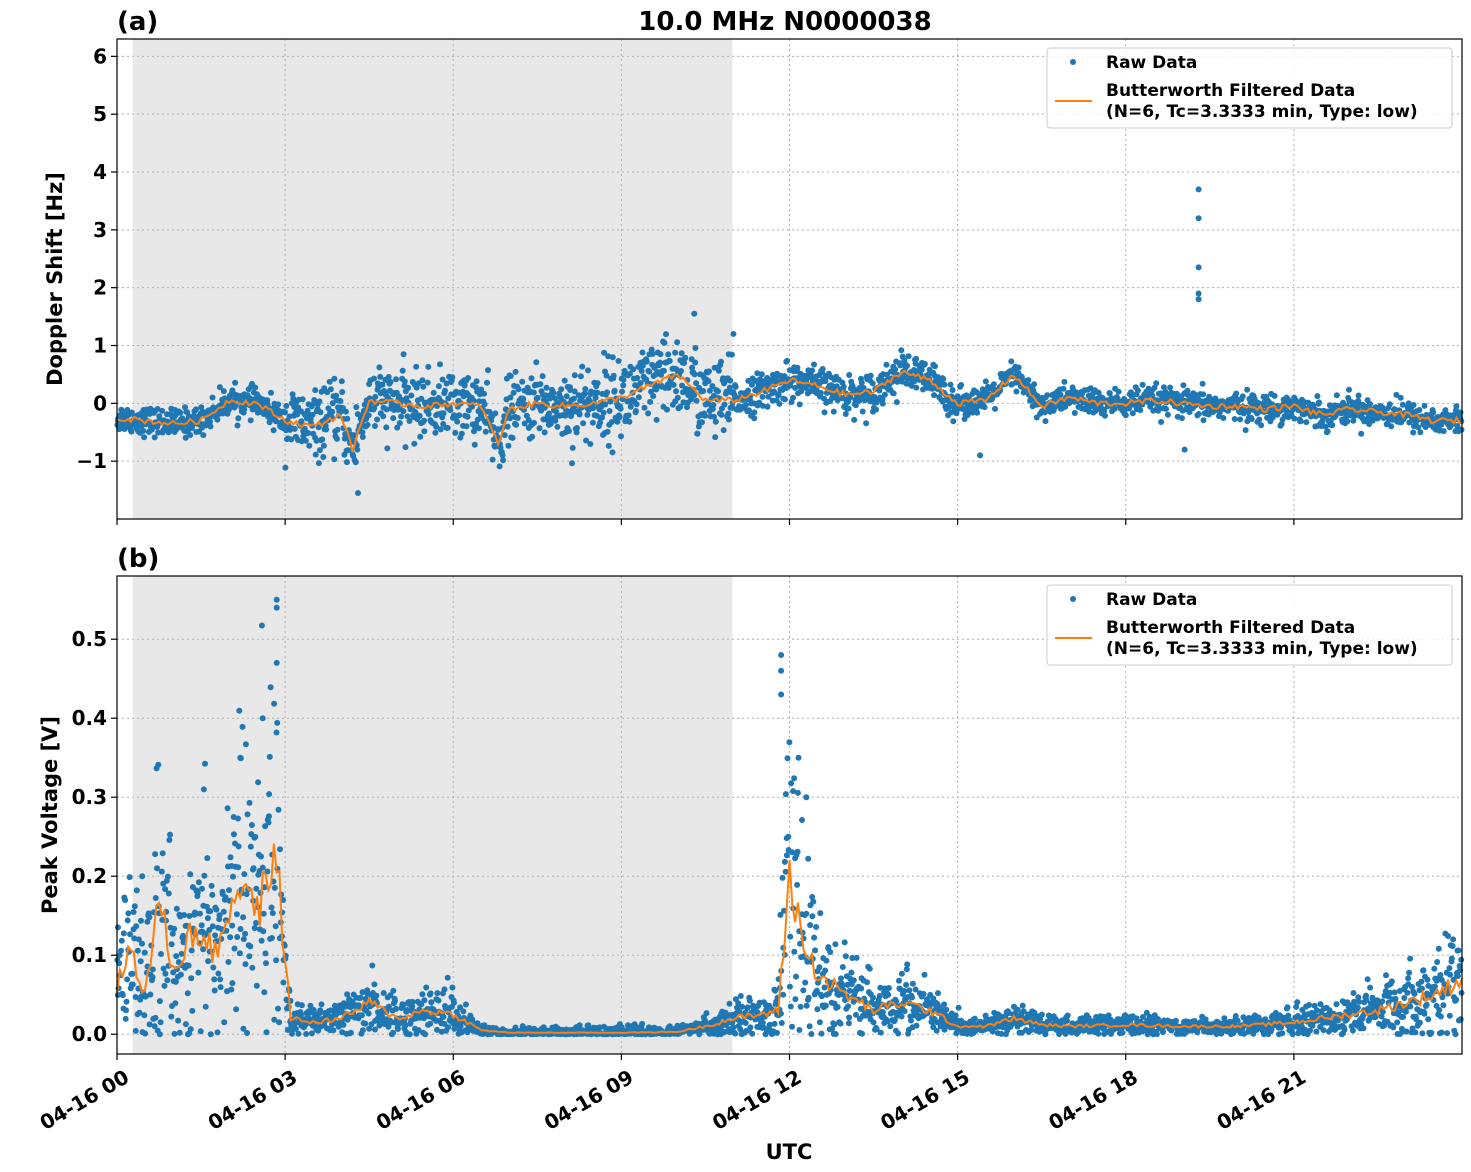 The height and width of the screenshot is (1172, 1471). I want to click on y-tick-label: 1, so click(100, 346).